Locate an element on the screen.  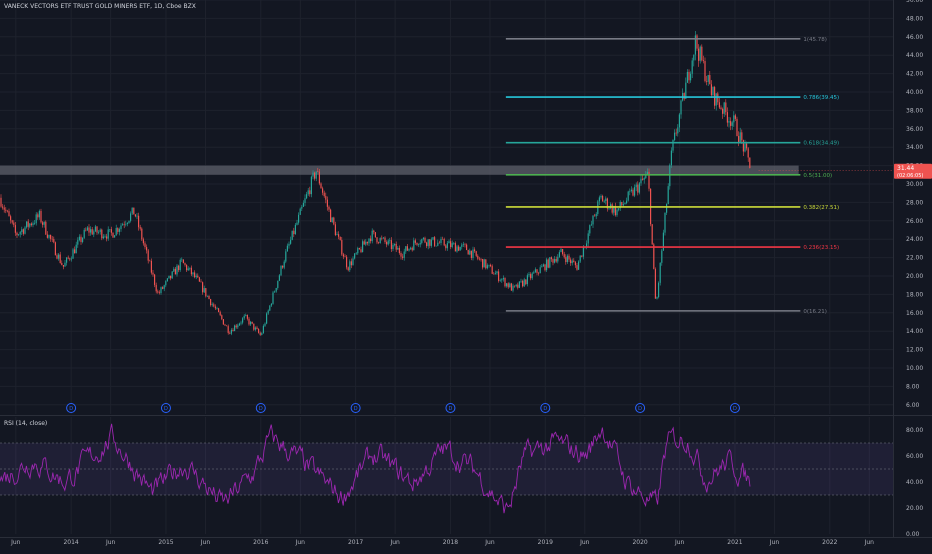
y-tick-label: 20.00 is located at coordinates (914, 276).